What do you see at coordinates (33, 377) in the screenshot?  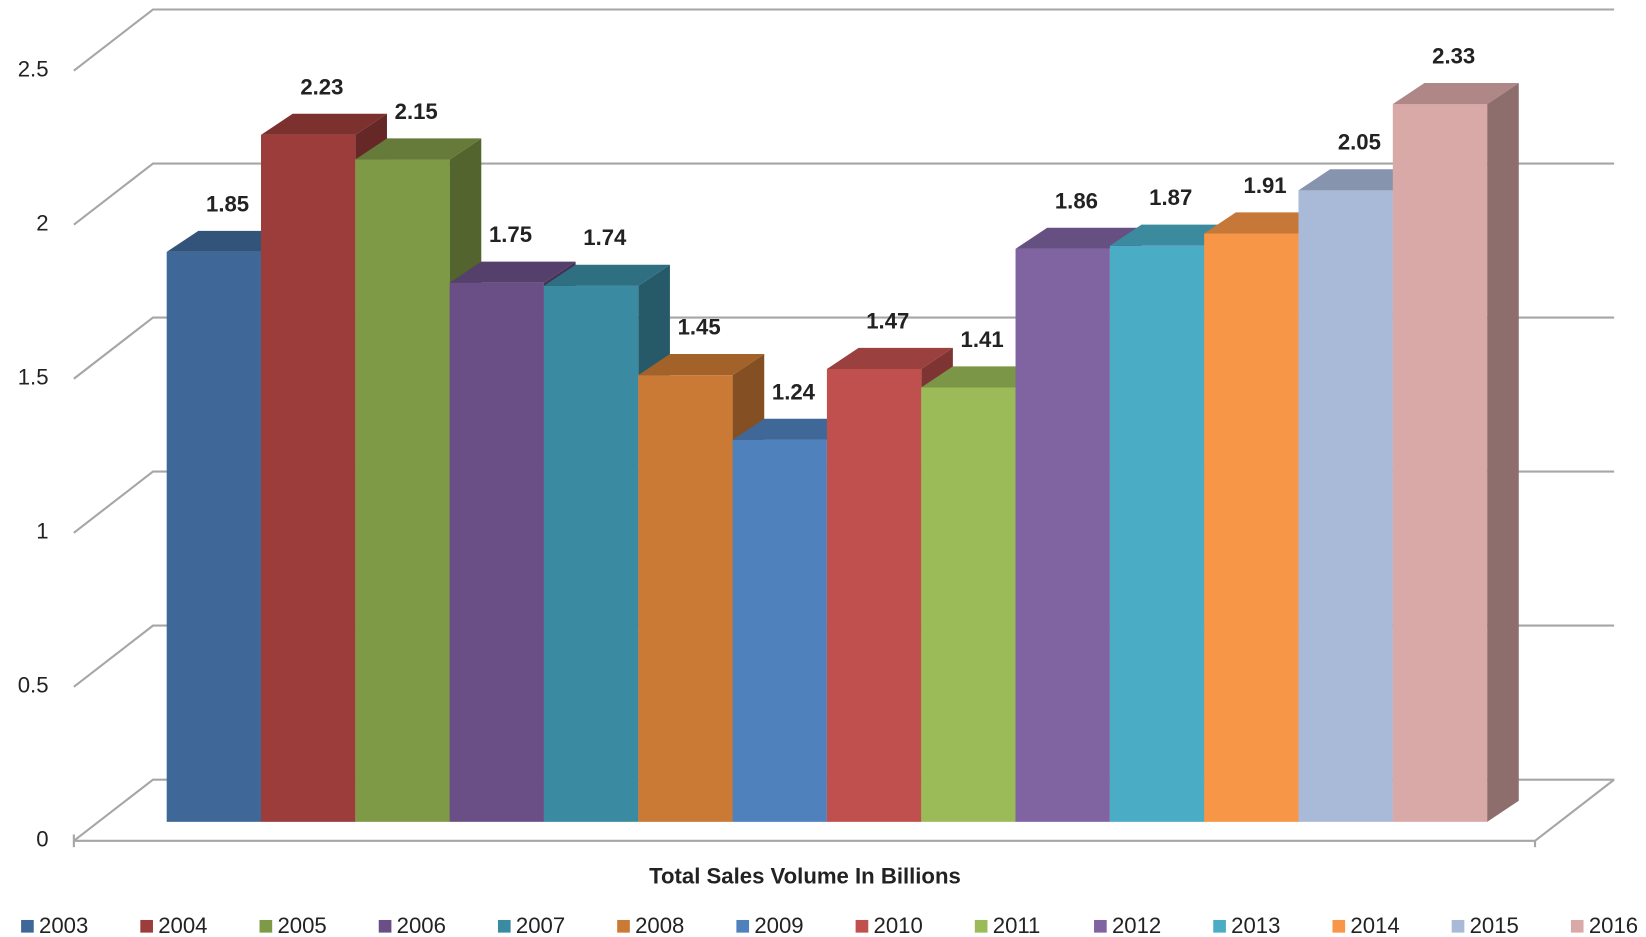 I see `y-tick-label: 1.5` at bounding box center [33, 377].